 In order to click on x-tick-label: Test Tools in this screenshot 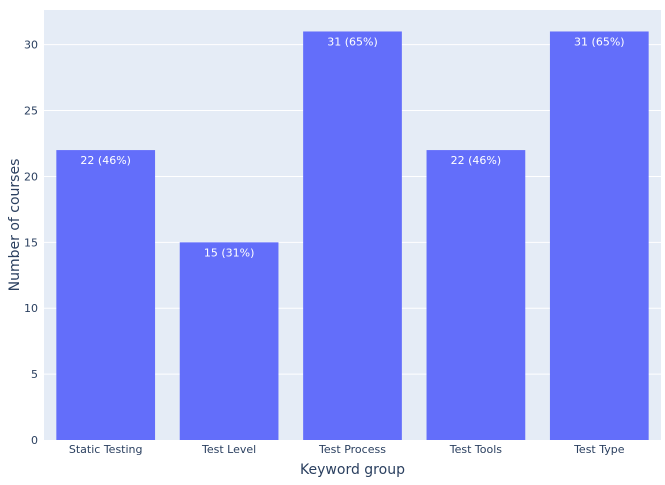, I will do `click(476, 449)`.